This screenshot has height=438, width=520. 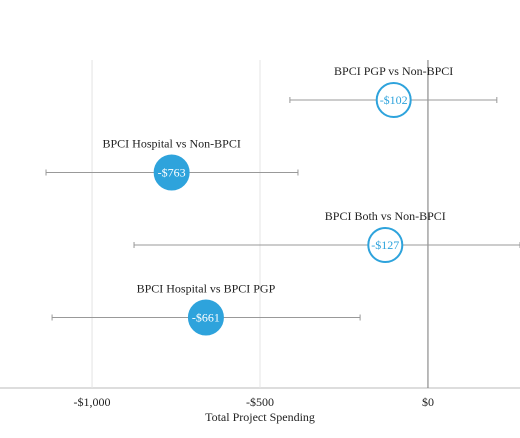 I want to click on x-tick-label: -$1,000, so click(x=92, y=402).